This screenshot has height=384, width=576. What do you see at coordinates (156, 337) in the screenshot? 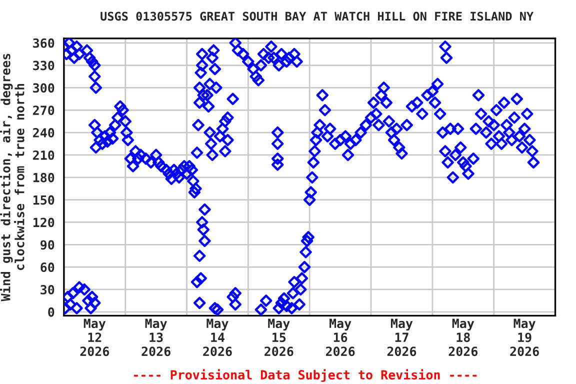
I see `x-tick-label: May 13 2026` at bounding box center [156, 337].